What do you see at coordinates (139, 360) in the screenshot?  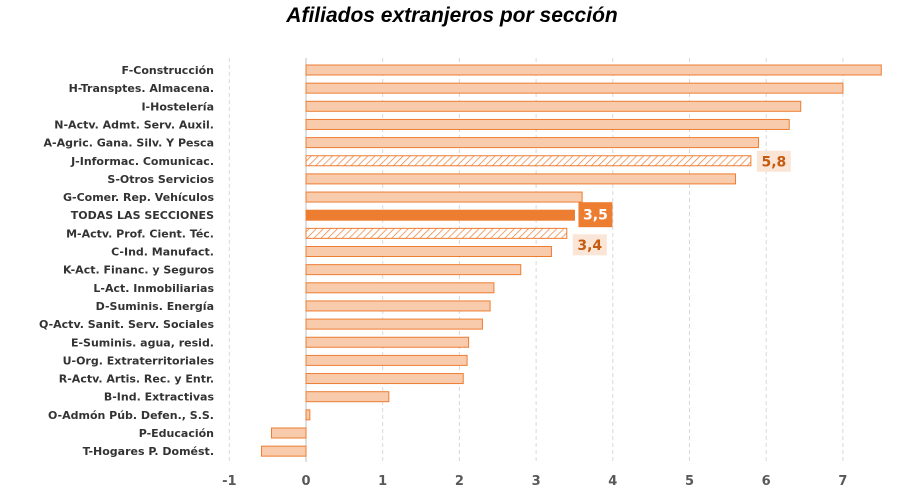 I see `category-label: U-Org. Extraterritoriales` at bounding box center [139, 360].